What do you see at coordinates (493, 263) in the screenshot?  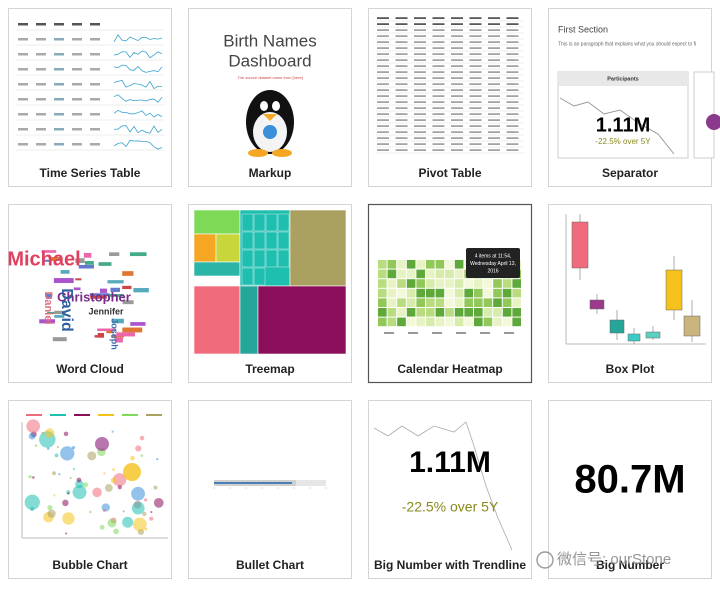 I see `tooltip` at bounding box center [493, 263].